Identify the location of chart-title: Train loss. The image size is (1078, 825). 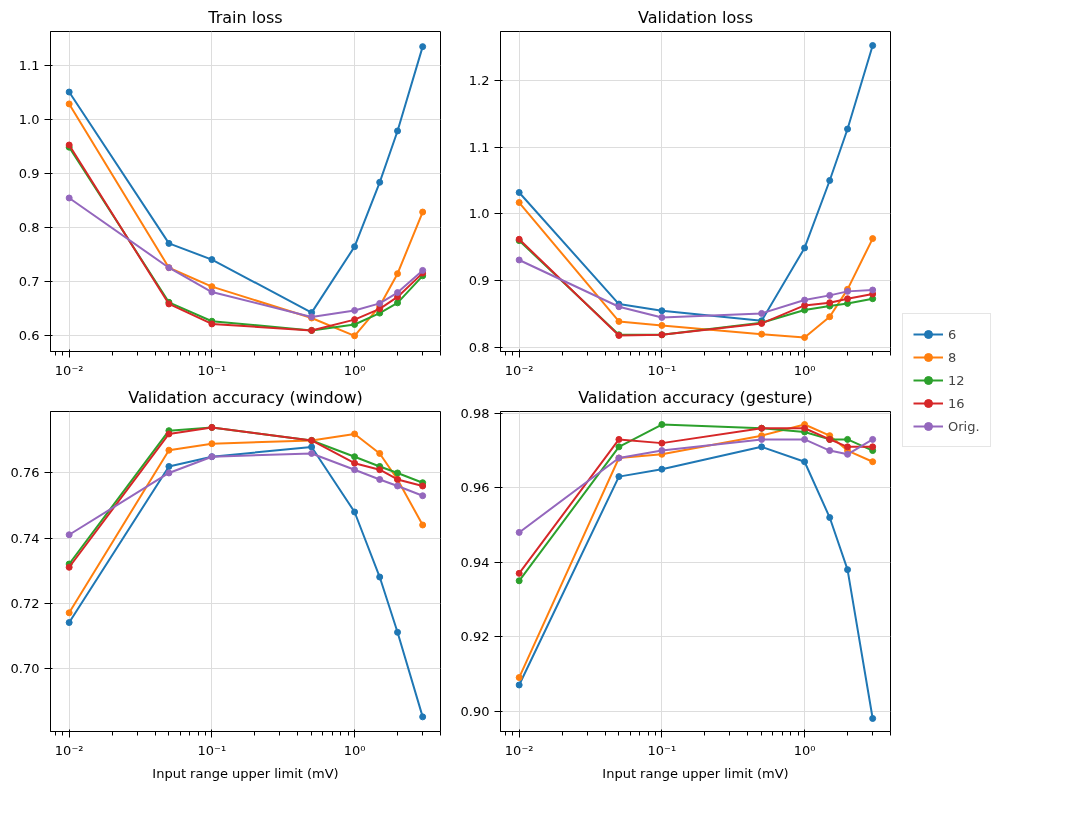
(245, 17).